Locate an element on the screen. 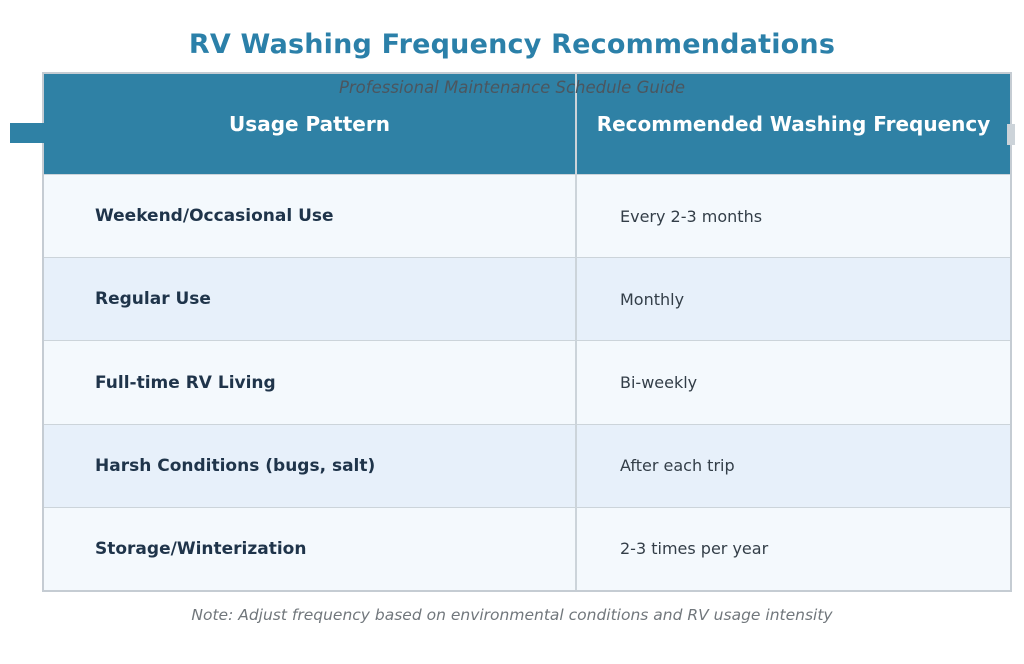 This screenshot has width=1024, height=664. column-header-usage-pattern: Usage Pattern is located at coordinates (309, 124).